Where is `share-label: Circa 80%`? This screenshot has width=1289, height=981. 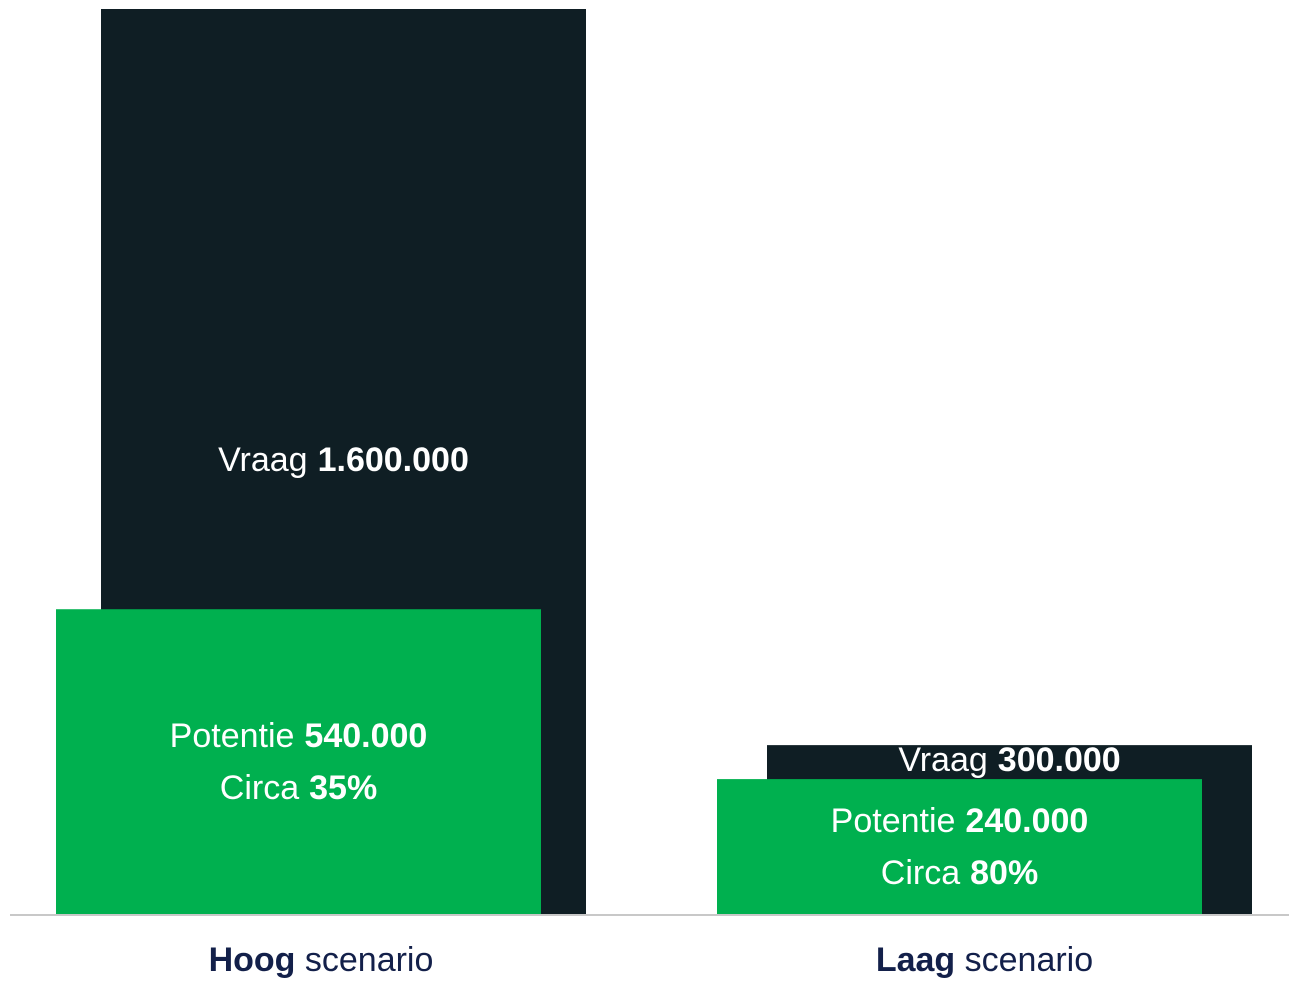 share-label: Circa 80% is located at coordinates (959, 873).